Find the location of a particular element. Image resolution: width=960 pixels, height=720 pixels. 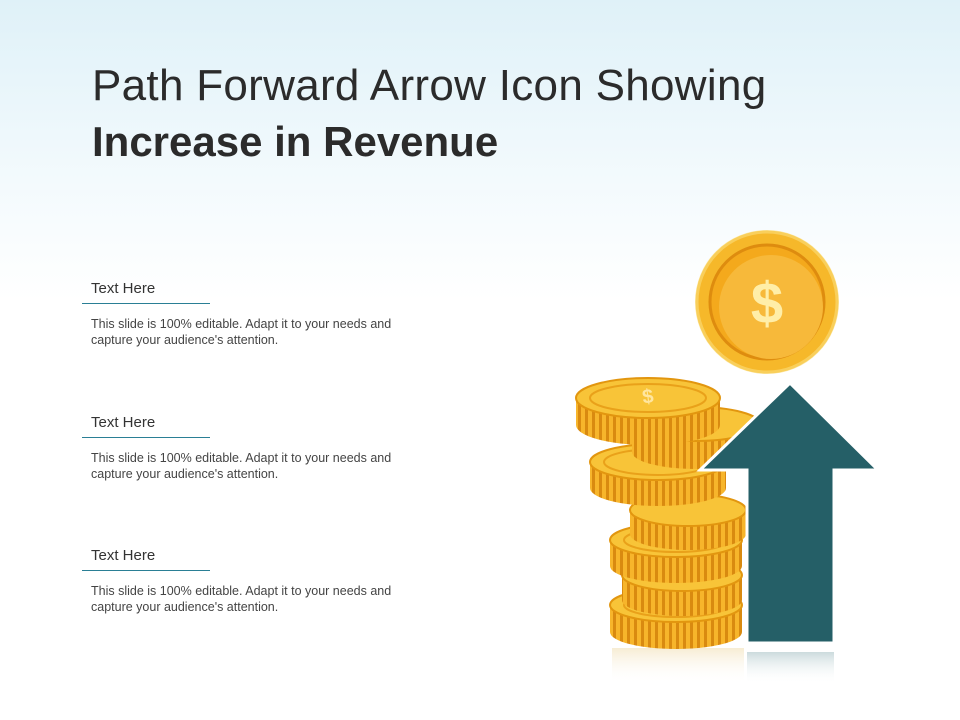

dollar-coin-icon: $ is located at coordinates (767, 302).